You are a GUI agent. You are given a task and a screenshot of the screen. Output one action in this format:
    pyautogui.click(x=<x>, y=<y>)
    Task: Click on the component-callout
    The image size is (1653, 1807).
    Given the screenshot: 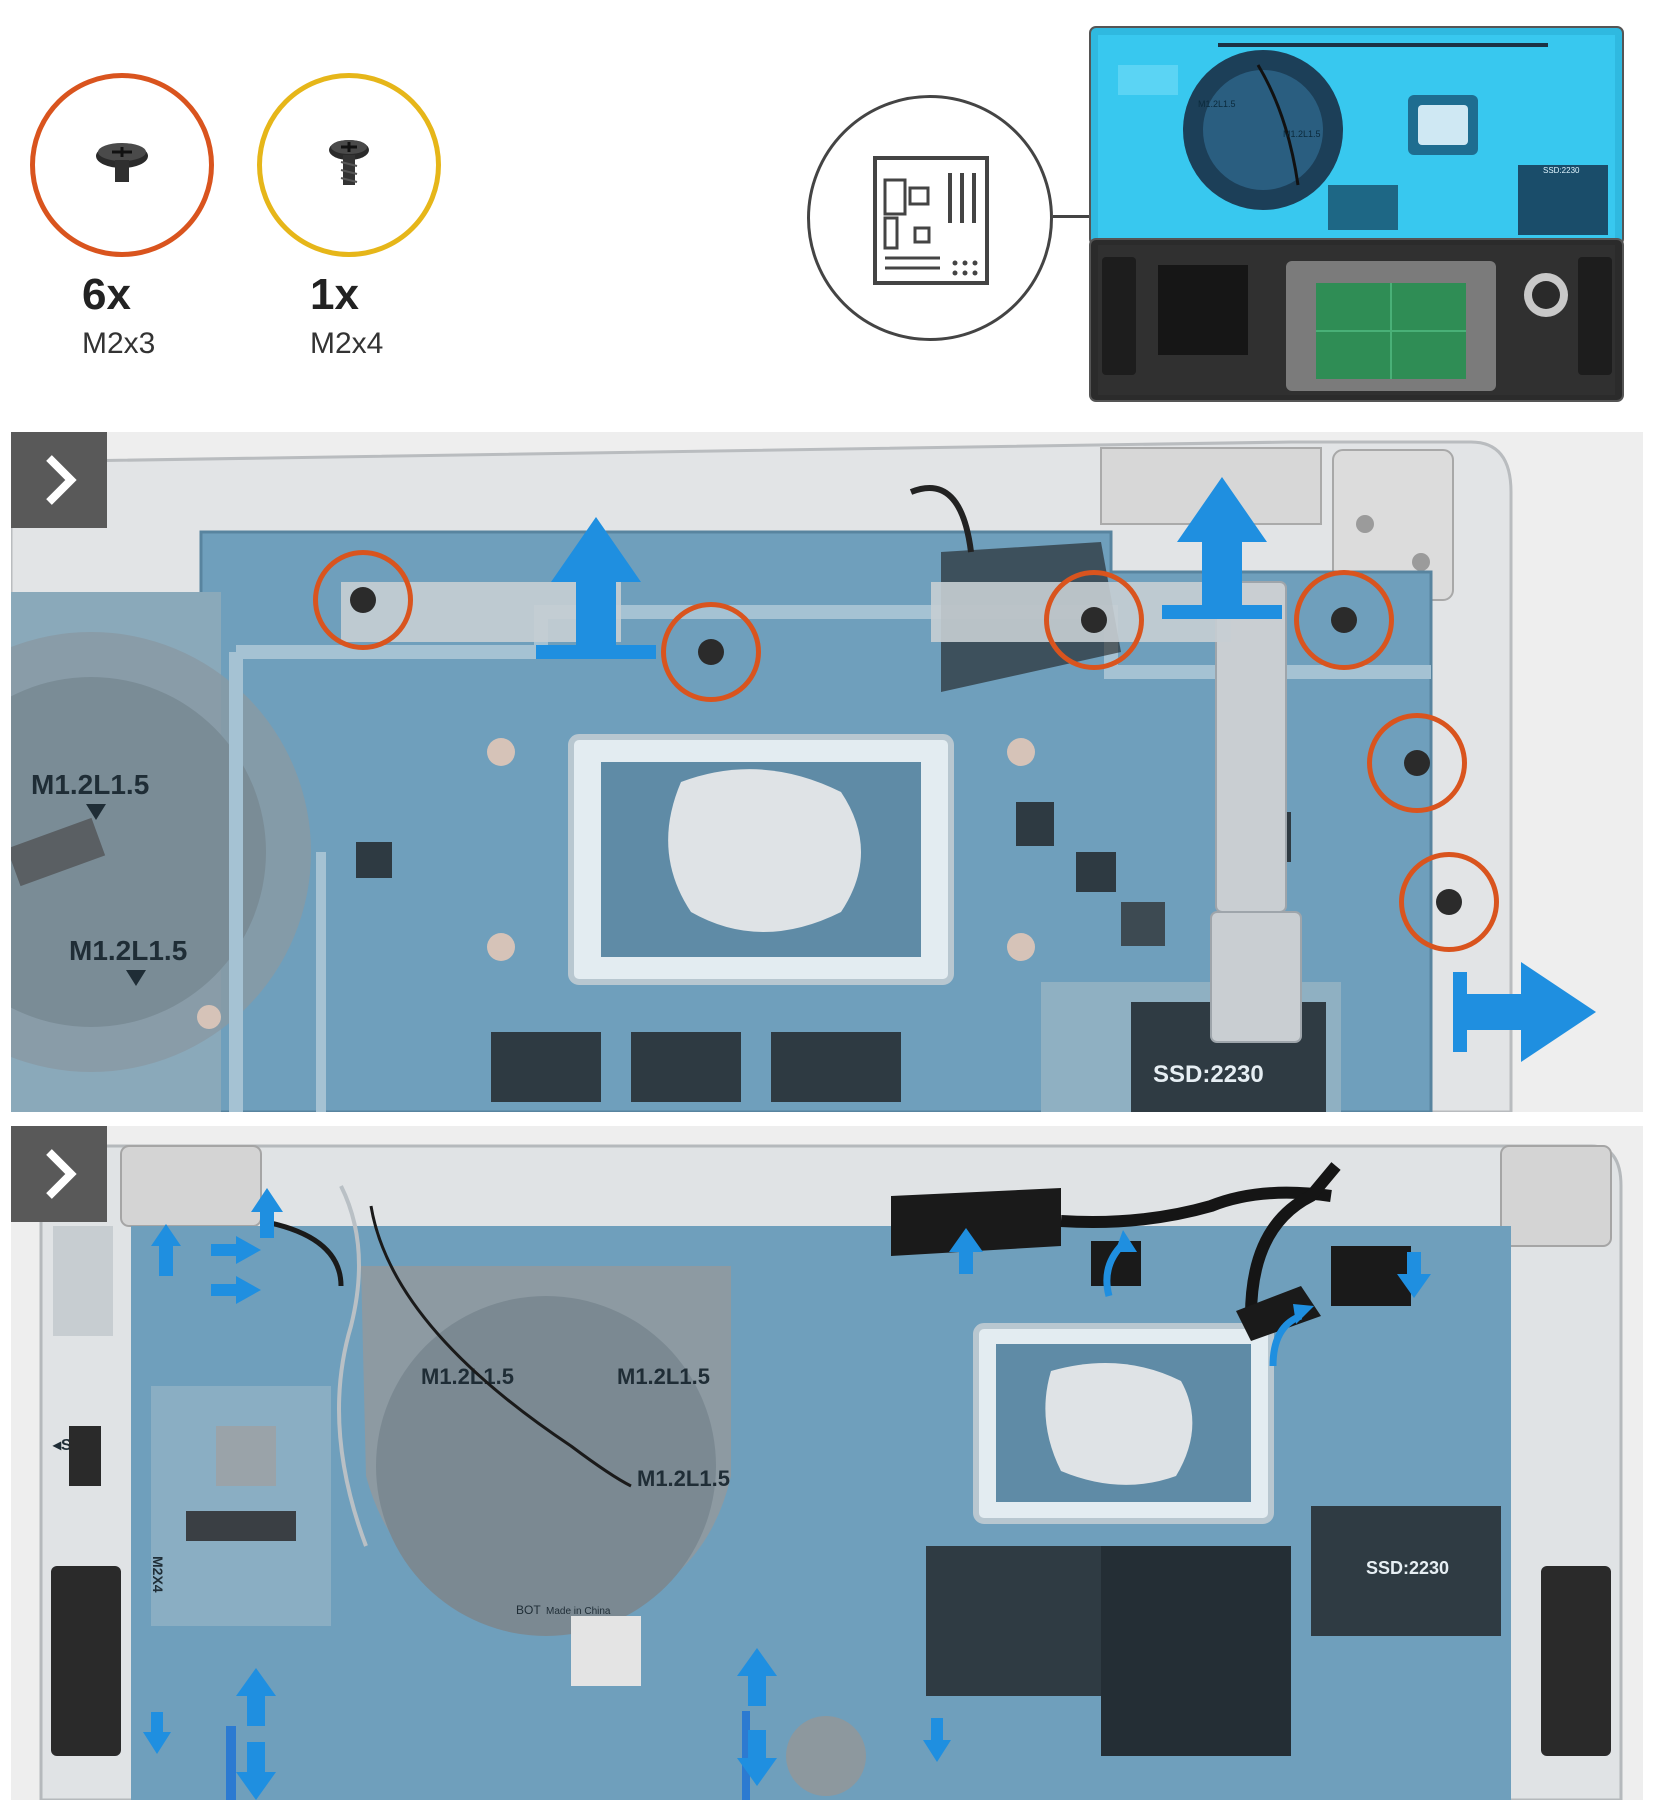 What is the action you would take?
    pyautogui.click(x=930, y=218)
    